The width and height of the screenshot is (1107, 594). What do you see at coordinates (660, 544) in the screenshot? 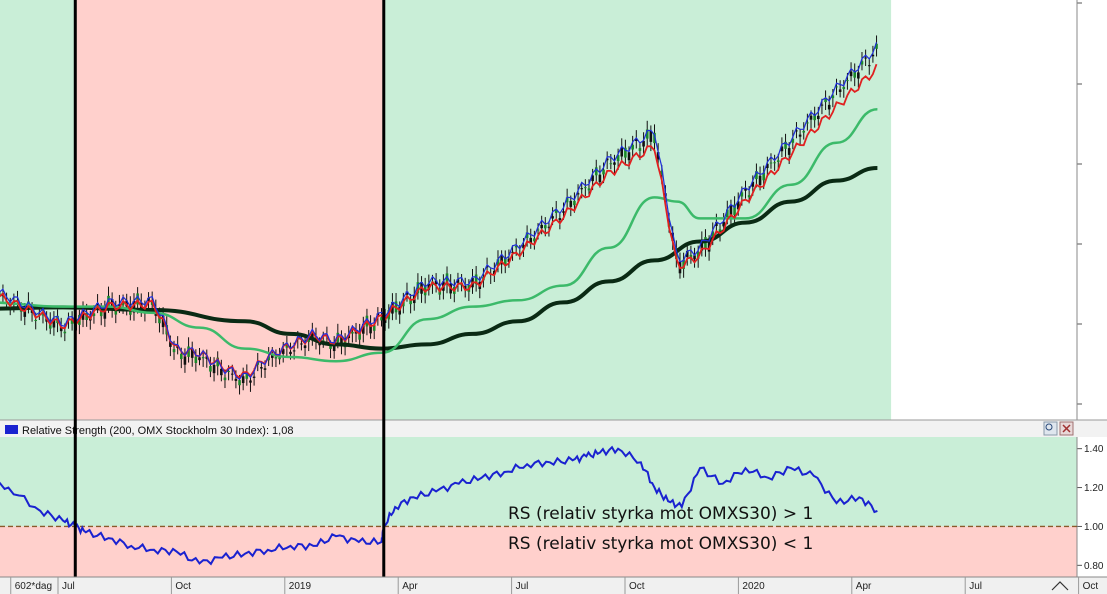
I see `annotation-below: RS (relativ styrka mot OMXS30) < 1` at bounding box center [660, 544].